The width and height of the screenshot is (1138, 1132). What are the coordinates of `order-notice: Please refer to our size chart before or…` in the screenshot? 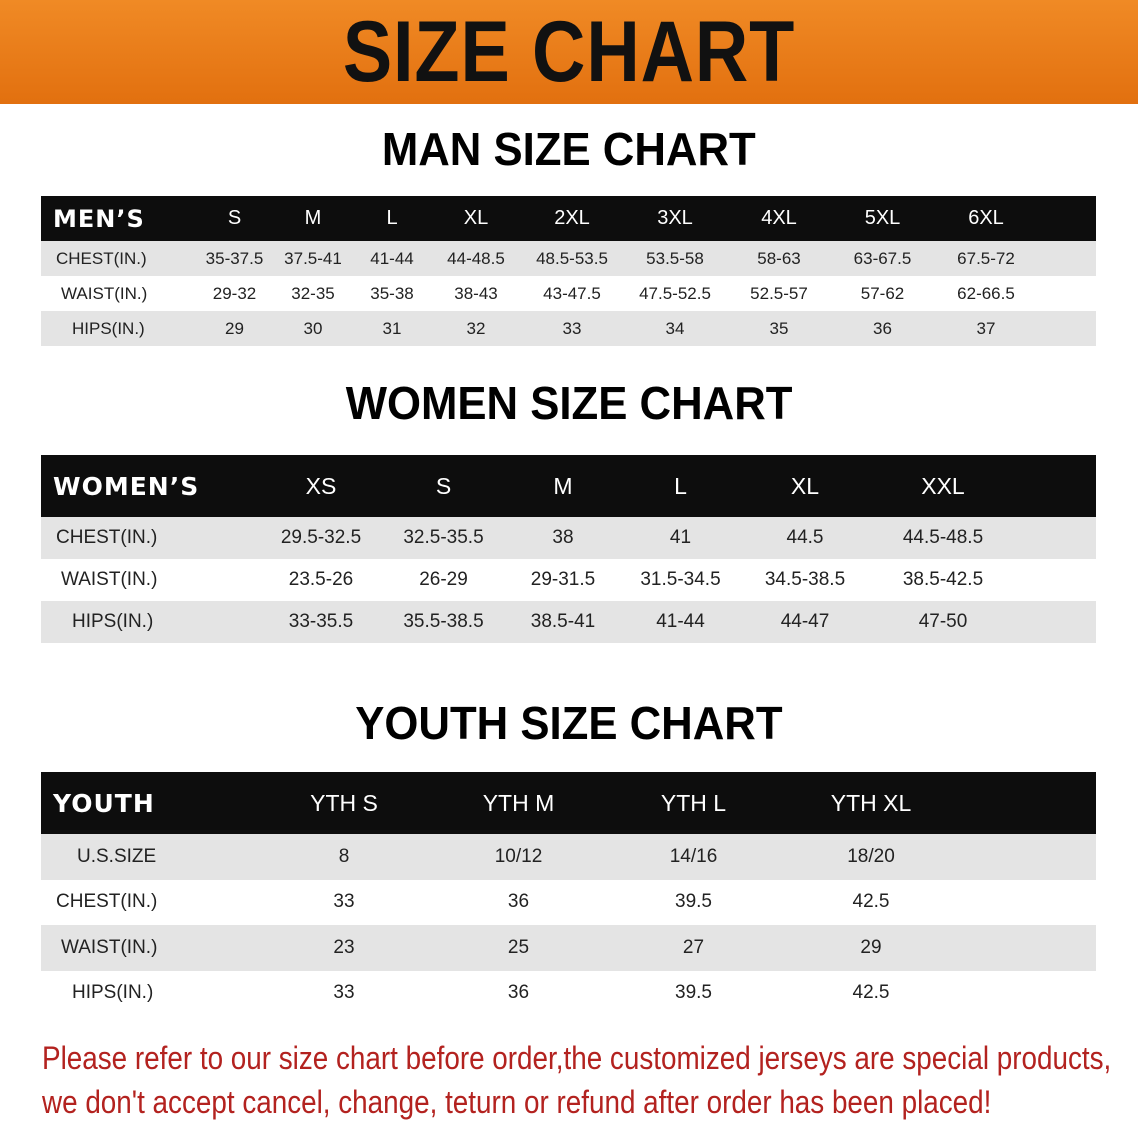 It's located at (577, 1080).